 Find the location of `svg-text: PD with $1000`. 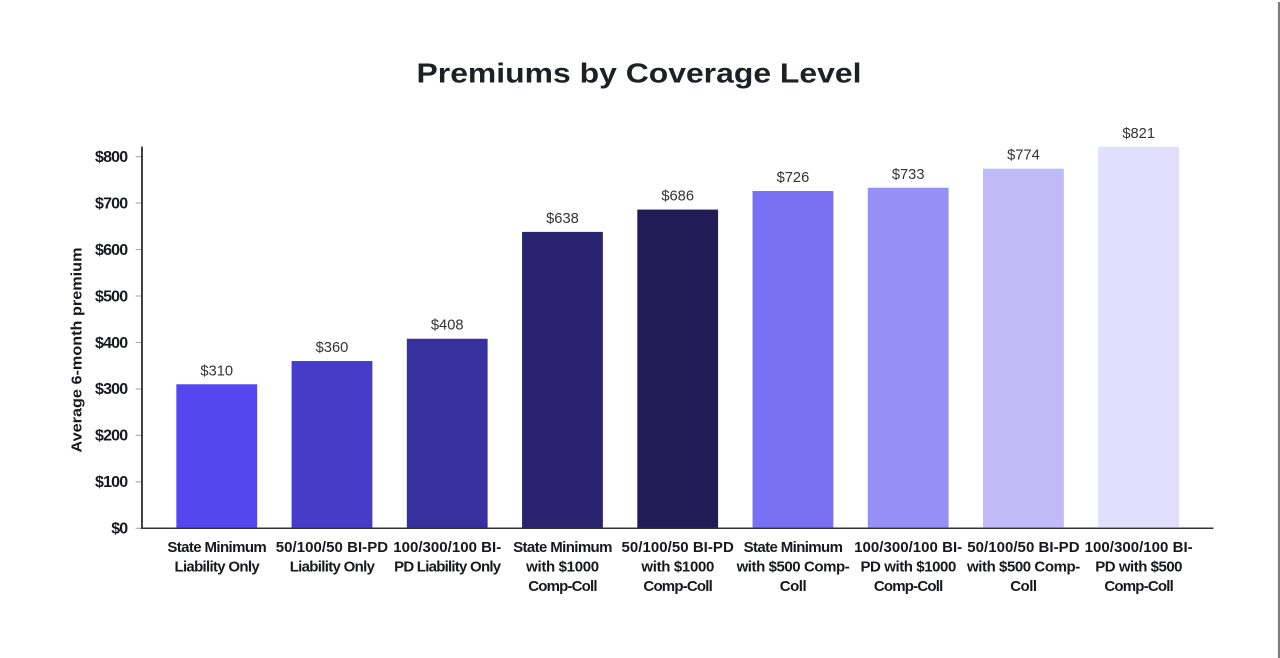

svg-text: PD with $1000 is located at coordinates (907, 566).